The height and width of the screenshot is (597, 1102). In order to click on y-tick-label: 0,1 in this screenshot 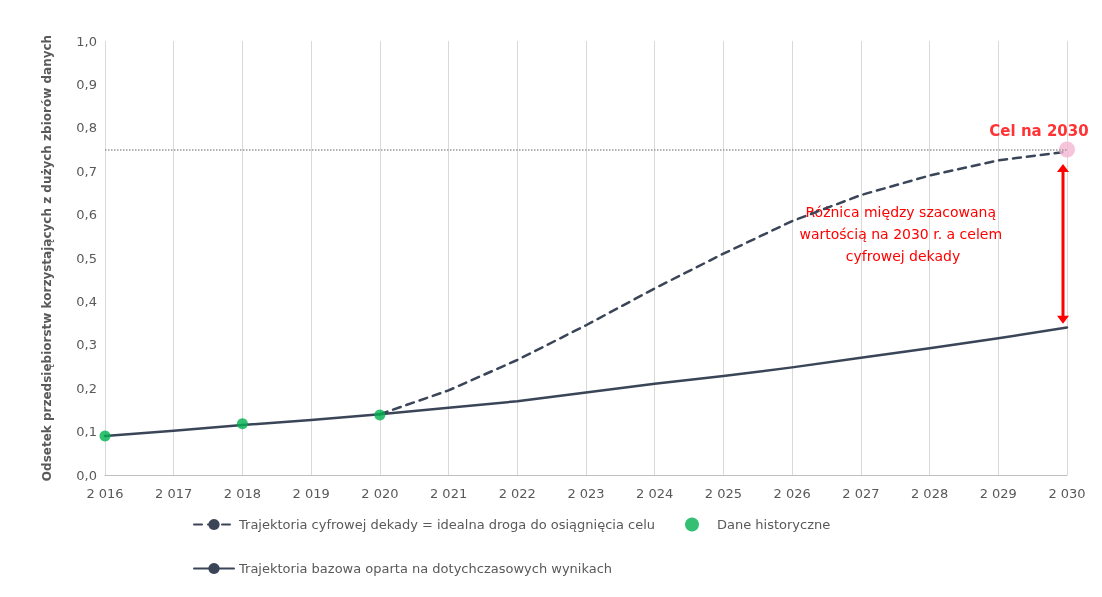, I will do `click(86, 432)`.